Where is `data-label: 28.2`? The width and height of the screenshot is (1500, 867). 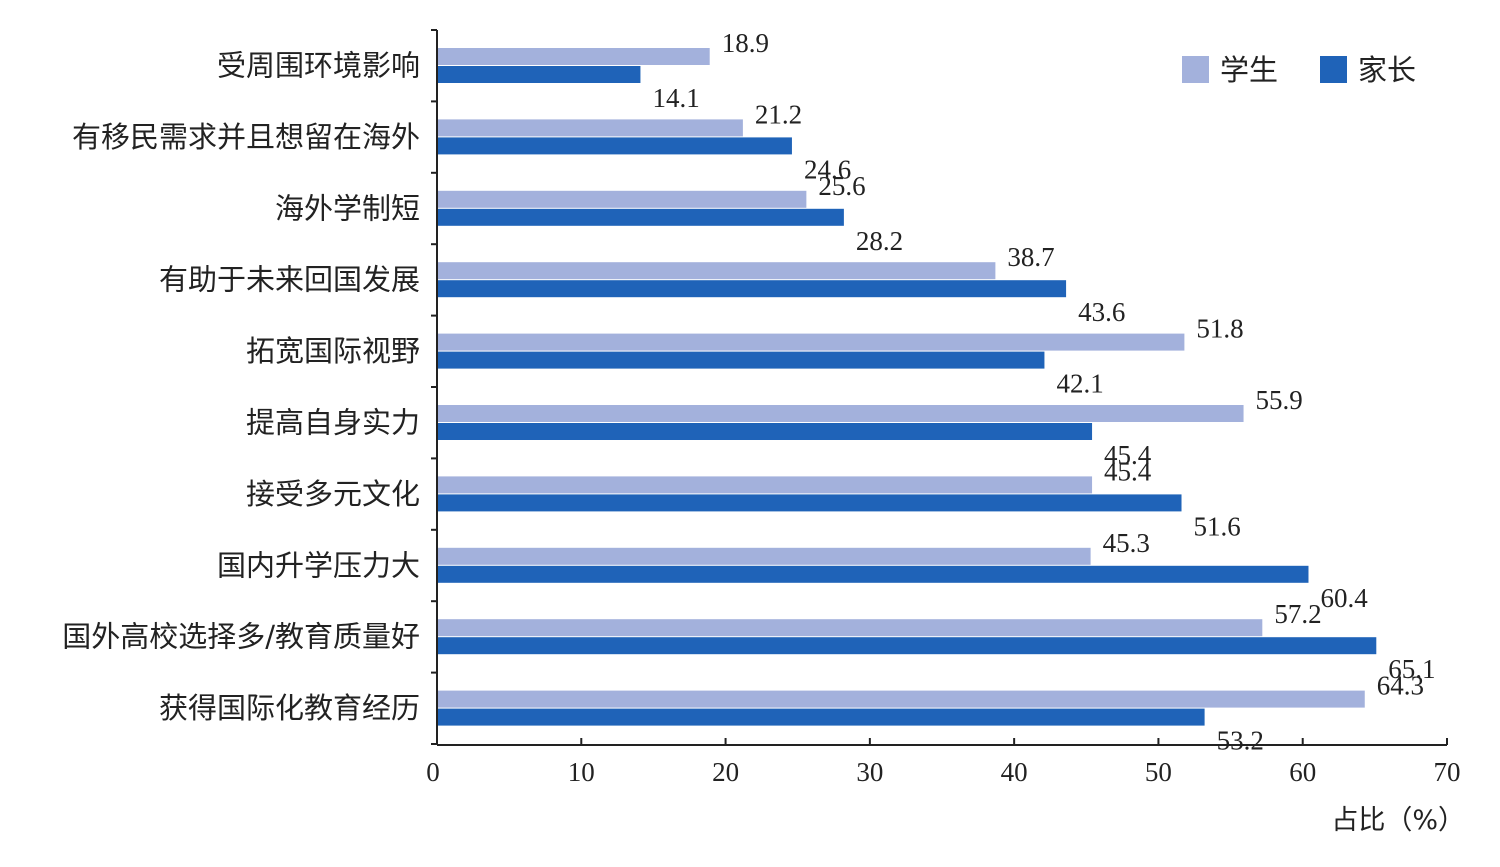 data-label: 28.2 is located at coordinates (879, 241).